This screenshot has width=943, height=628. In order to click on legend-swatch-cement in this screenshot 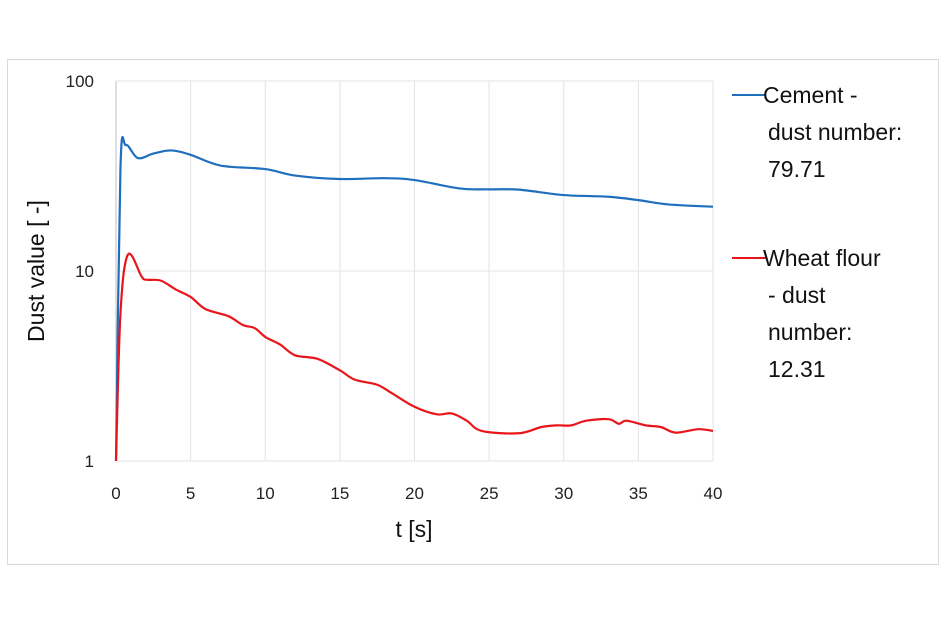, I will do `click(749, 95)`.